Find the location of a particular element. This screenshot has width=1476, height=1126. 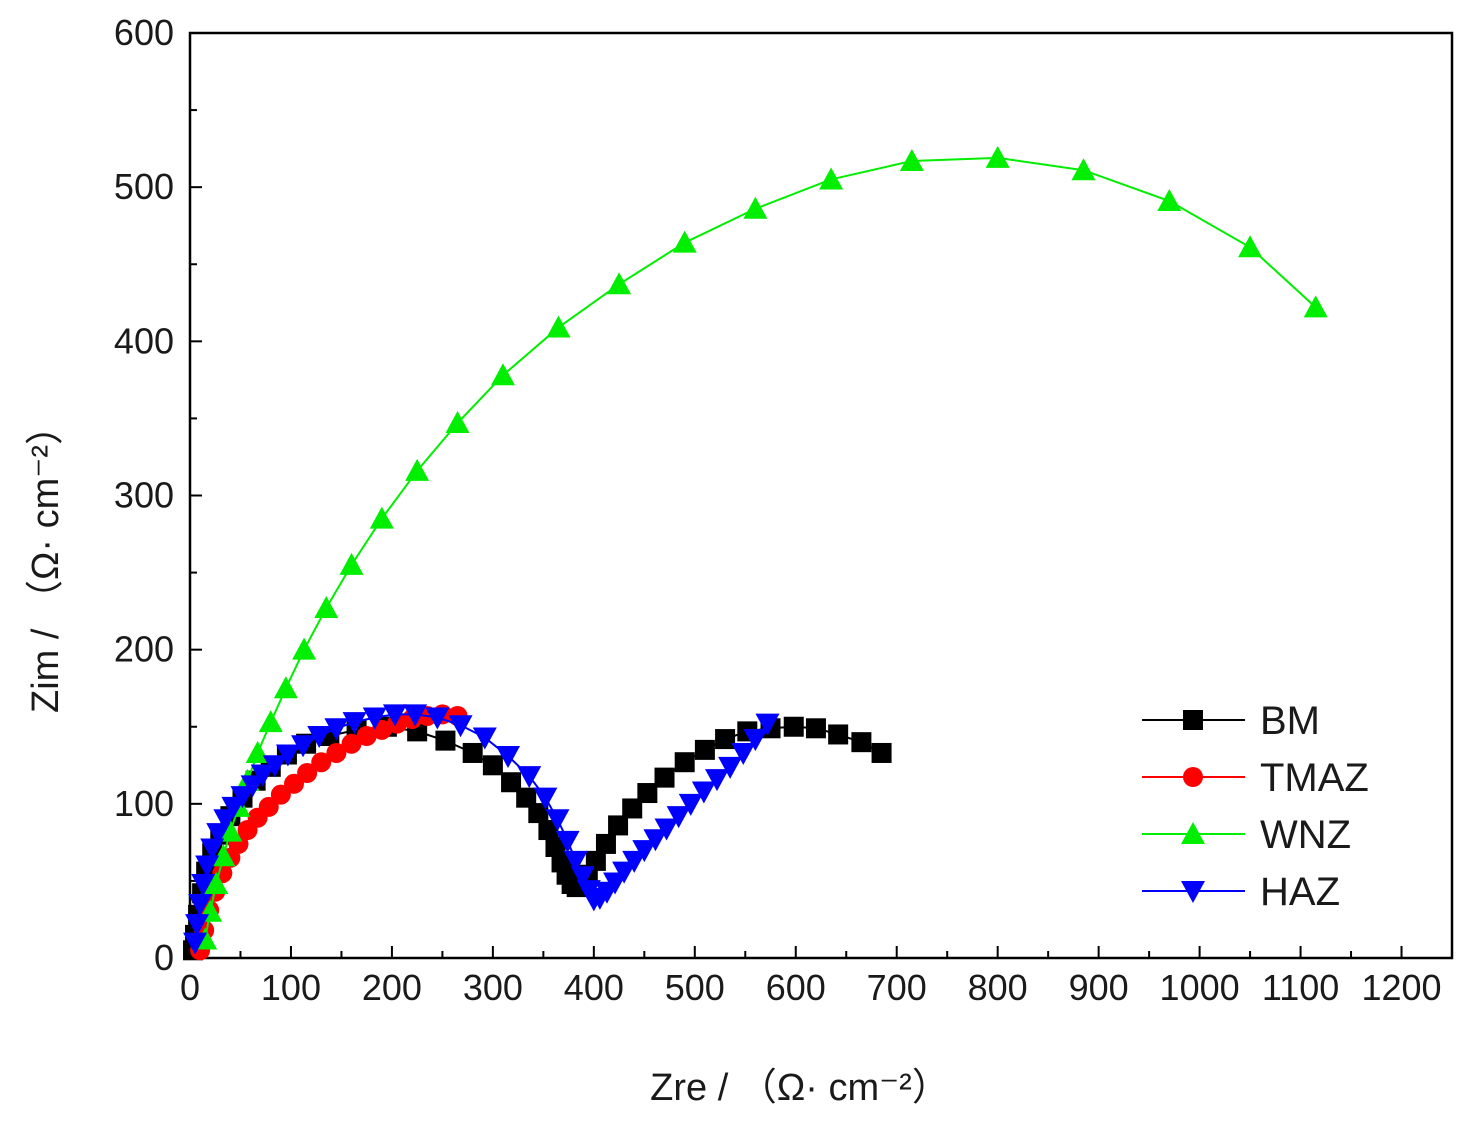

x-tick-label: 1200 is located at coordinates (1401, 987).